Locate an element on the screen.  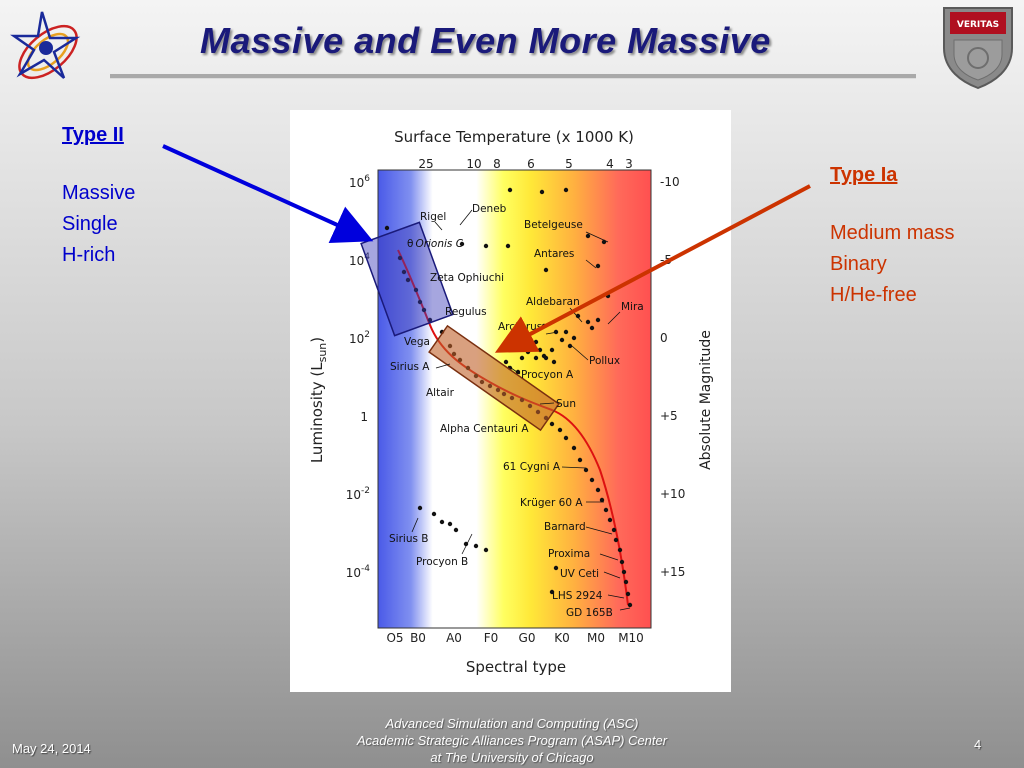
star-label: Altair is located at coordinates (440, 393).